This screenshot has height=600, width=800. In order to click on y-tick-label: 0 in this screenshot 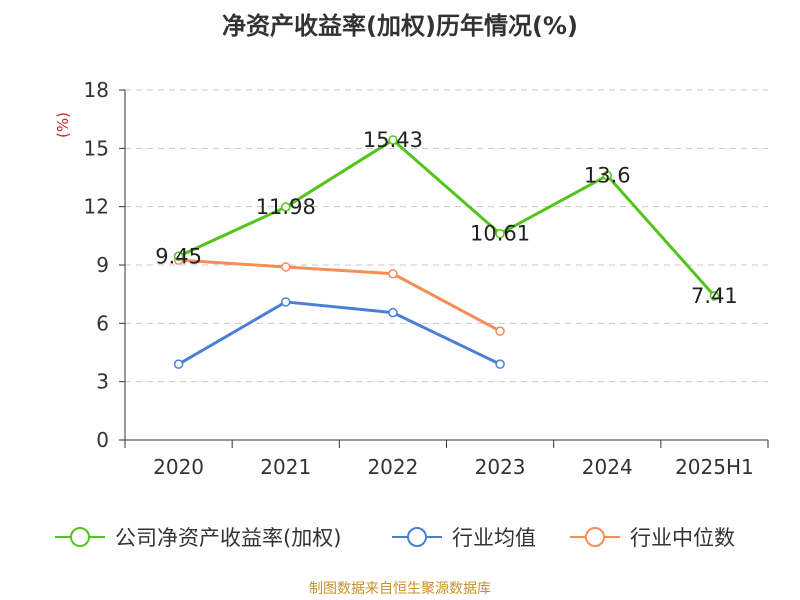, I will do `click(102, 440)`.